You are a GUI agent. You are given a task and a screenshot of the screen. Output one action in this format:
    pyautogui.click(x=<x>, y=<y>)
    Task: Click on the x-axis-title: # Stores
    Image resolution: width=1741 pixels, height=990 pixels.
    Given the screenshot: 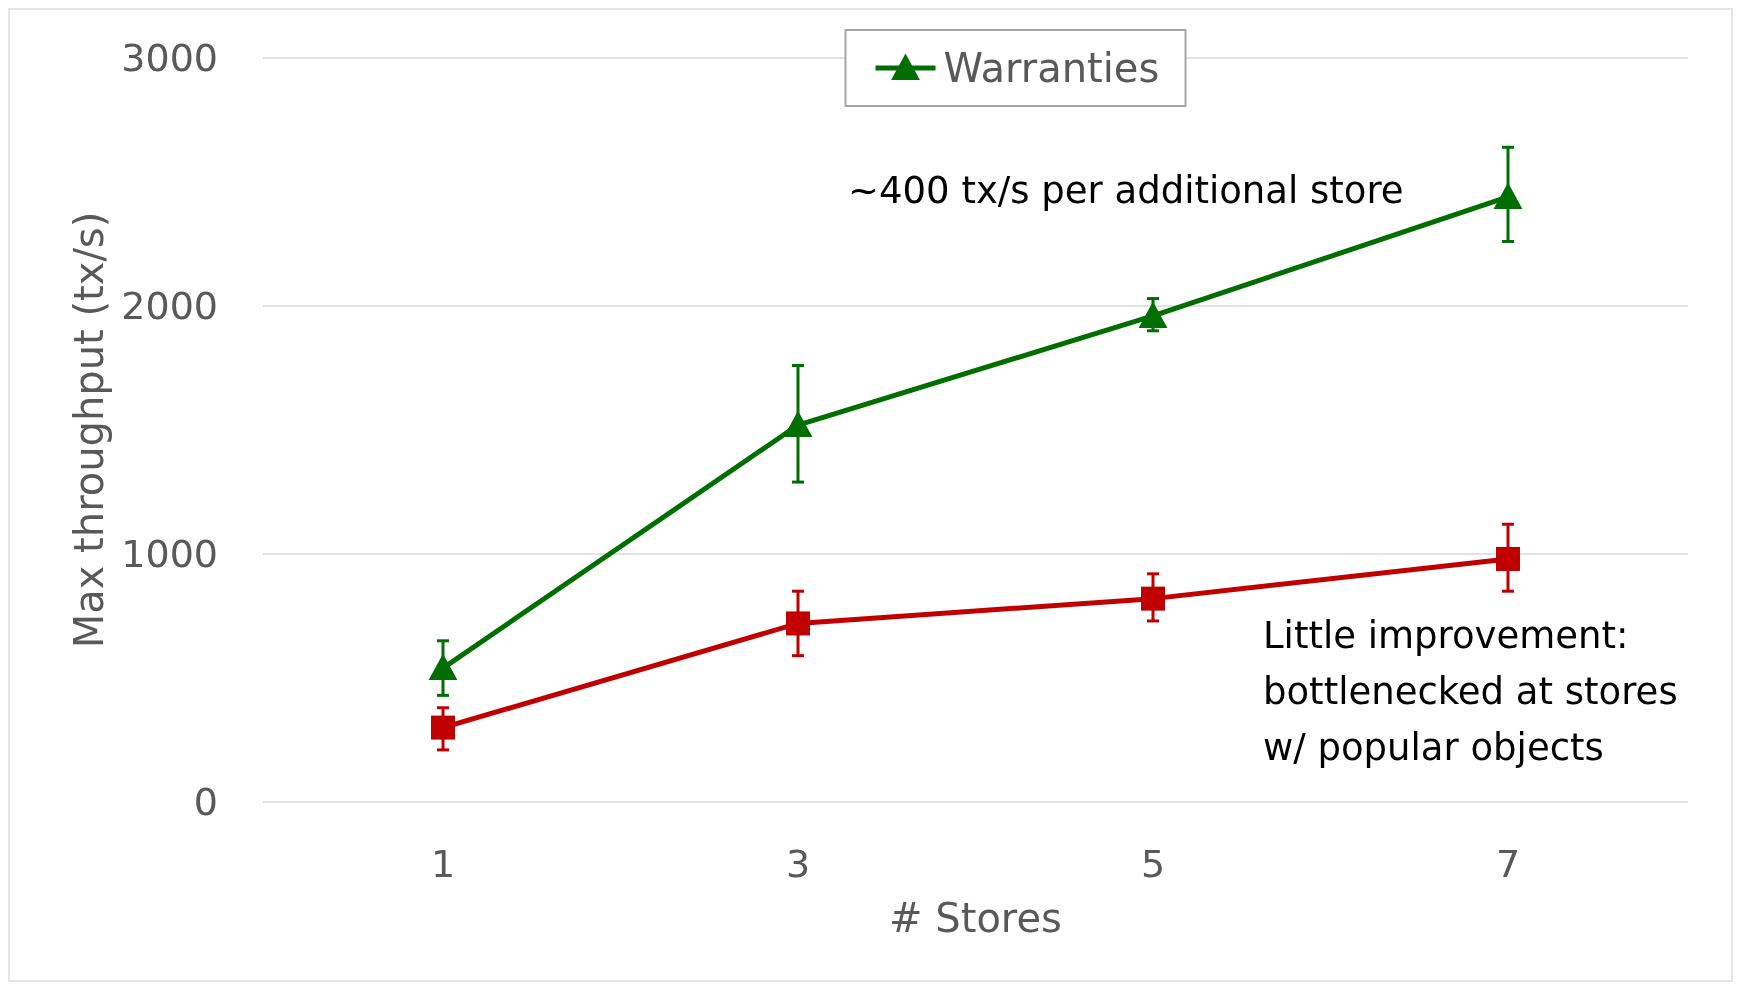 What is the action you would take?
    pyautogui.click(x=975, y=918)
    